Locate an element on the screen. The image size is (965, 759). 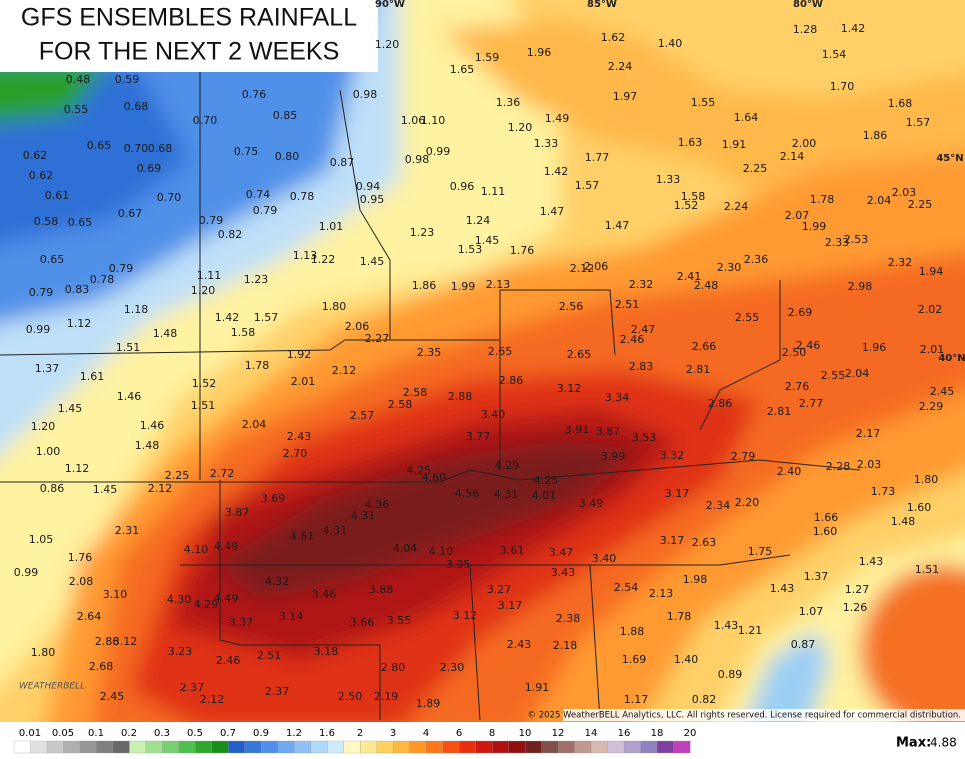
rainfall-label: 2.76 is located at coordinates (797, 386).